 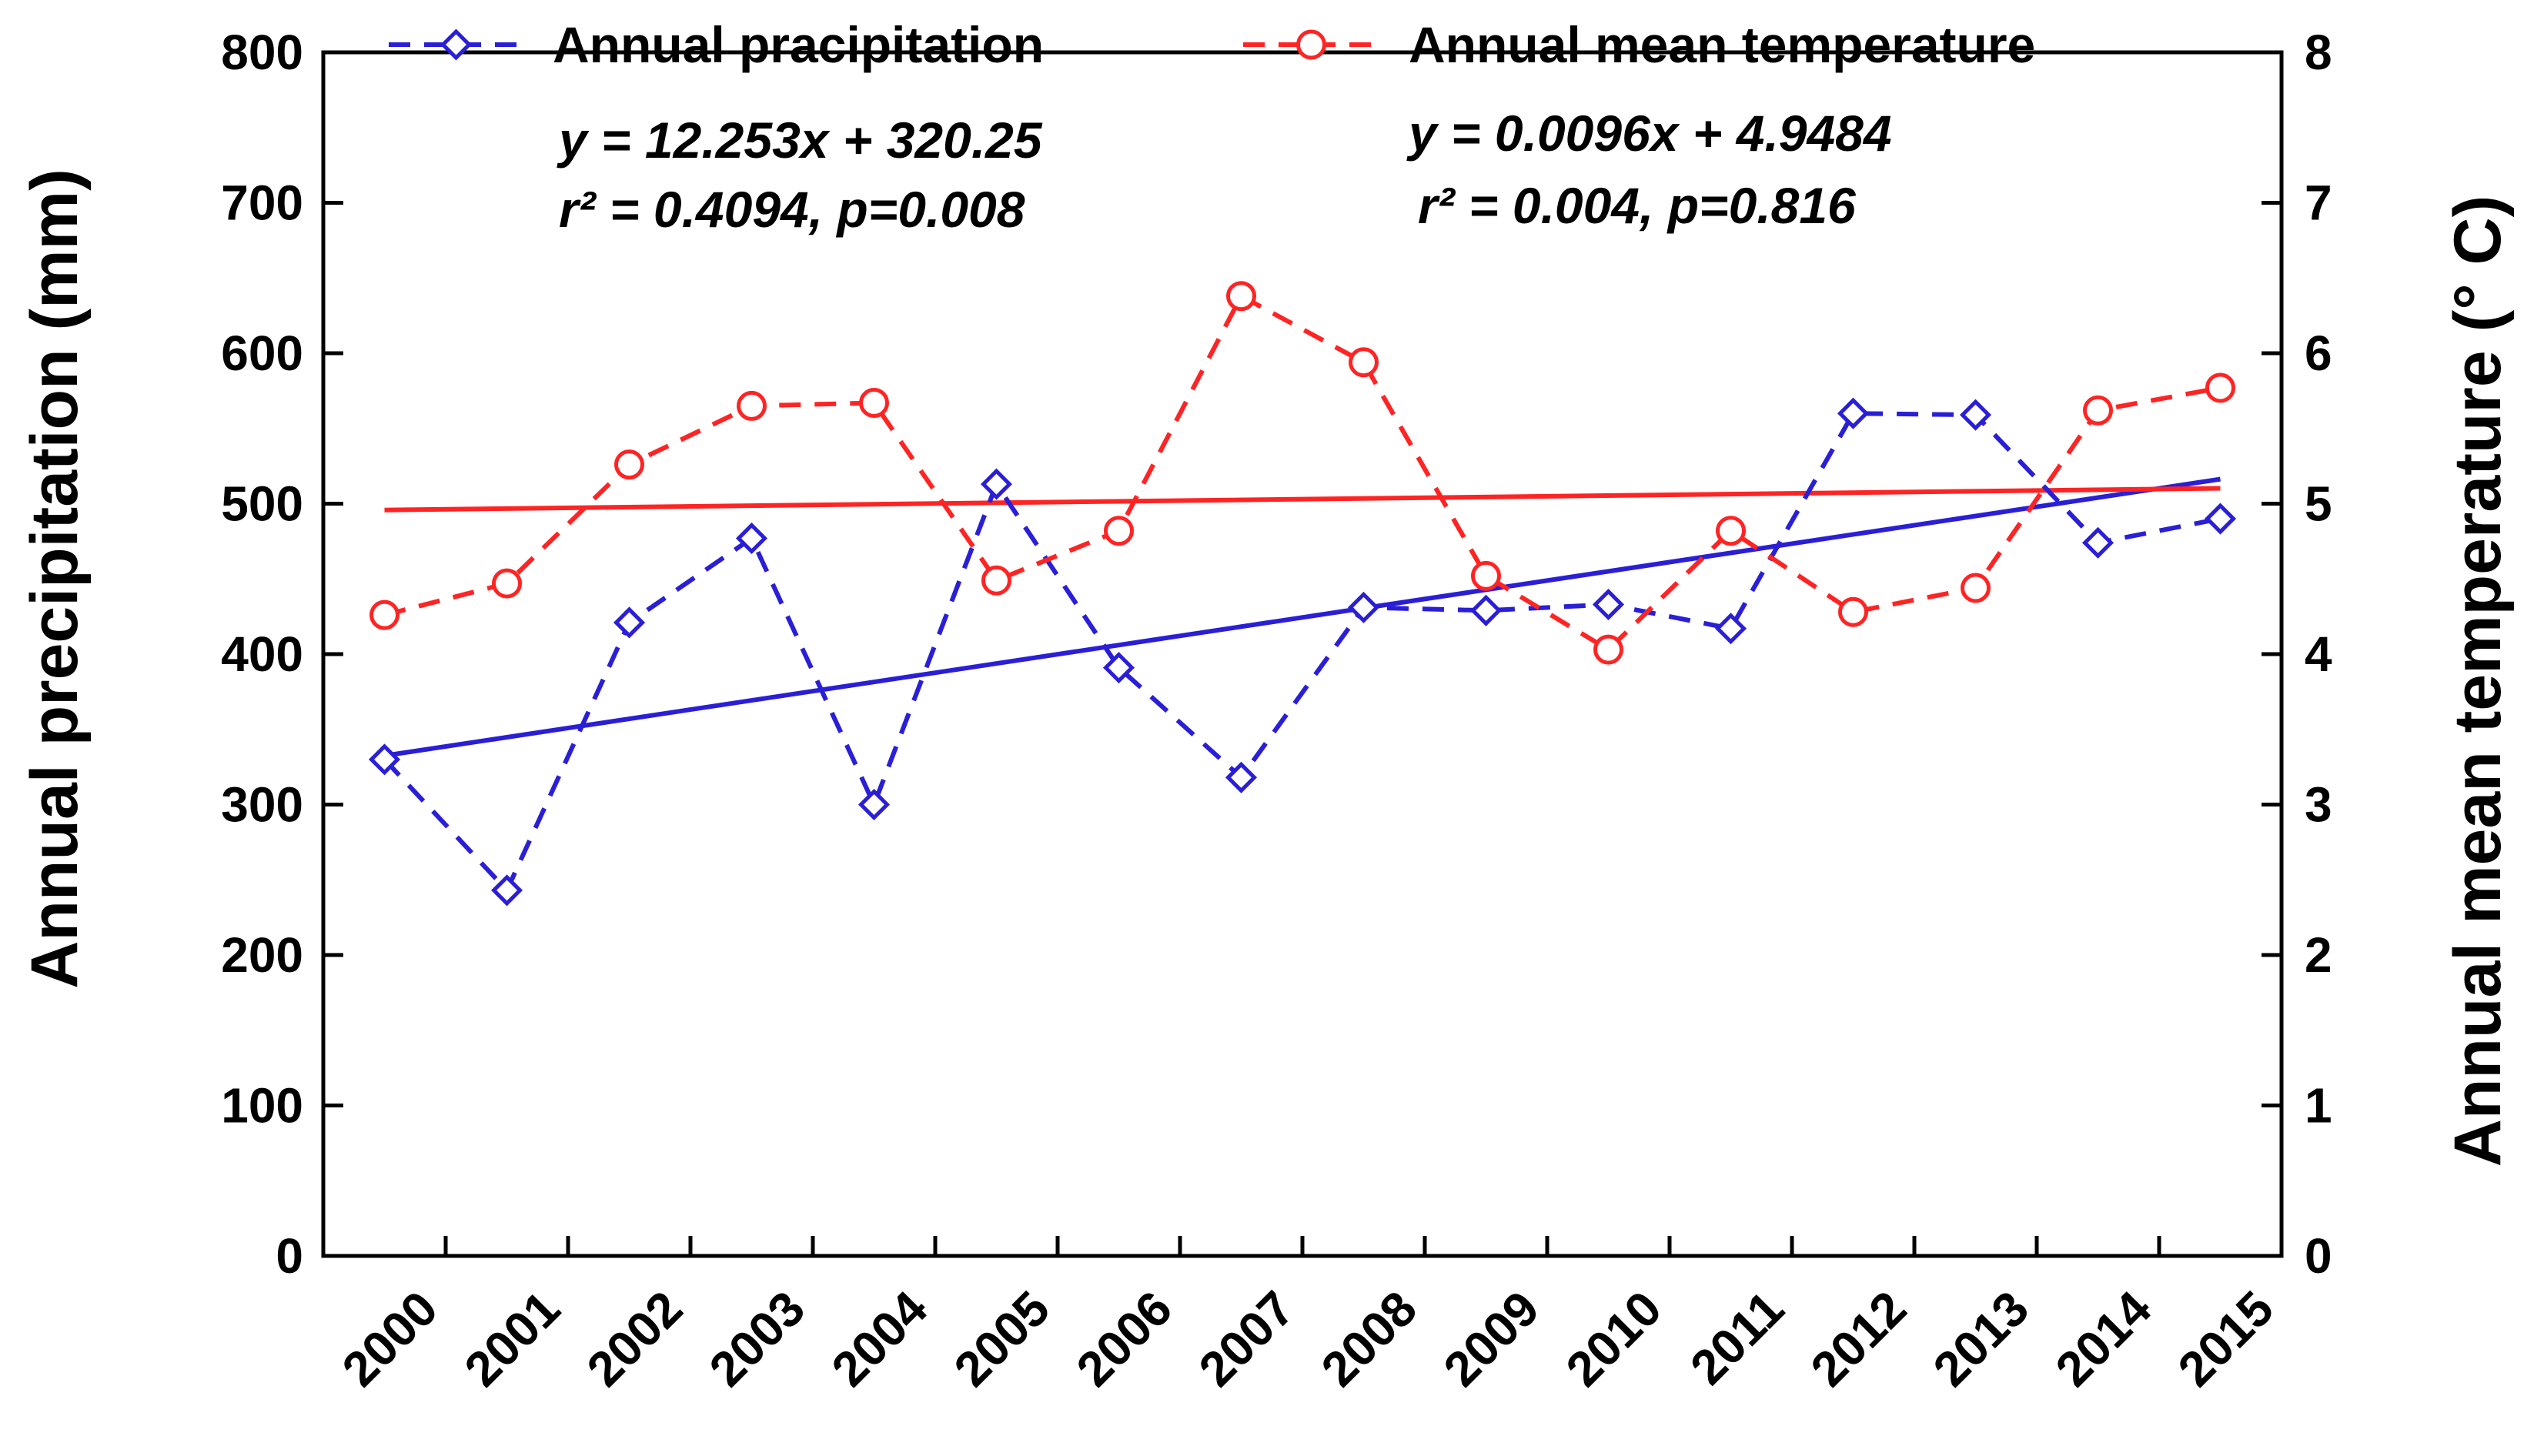 I want to click on regression-equation-temperature: y = 0.0096x + 4.9484, so click(x=1649, y=133).